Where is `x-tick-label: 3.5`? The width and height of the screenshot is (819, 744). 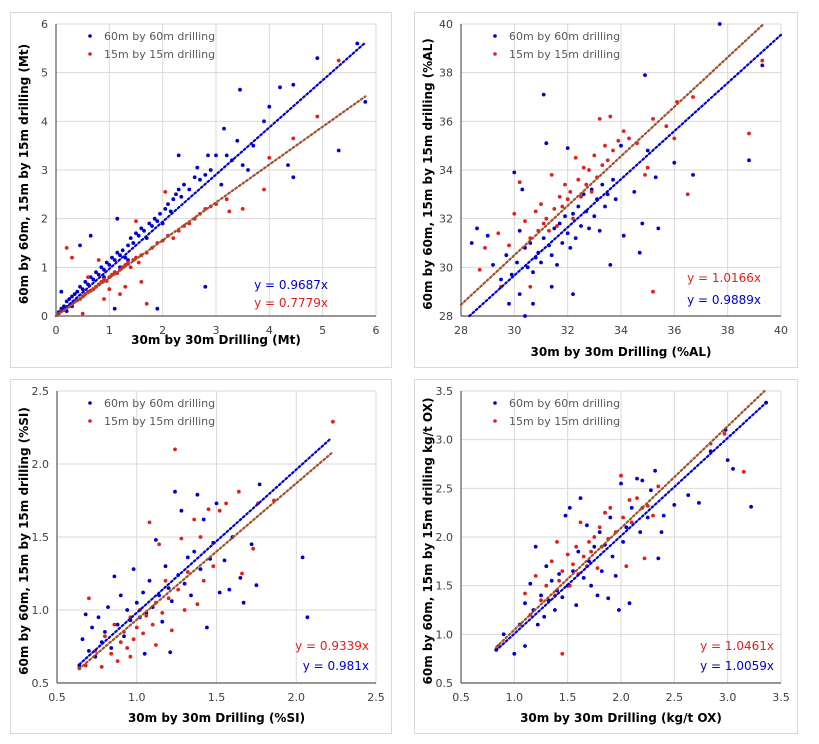 x-tick-label: 3.5 is located at coordinates (781, 697).